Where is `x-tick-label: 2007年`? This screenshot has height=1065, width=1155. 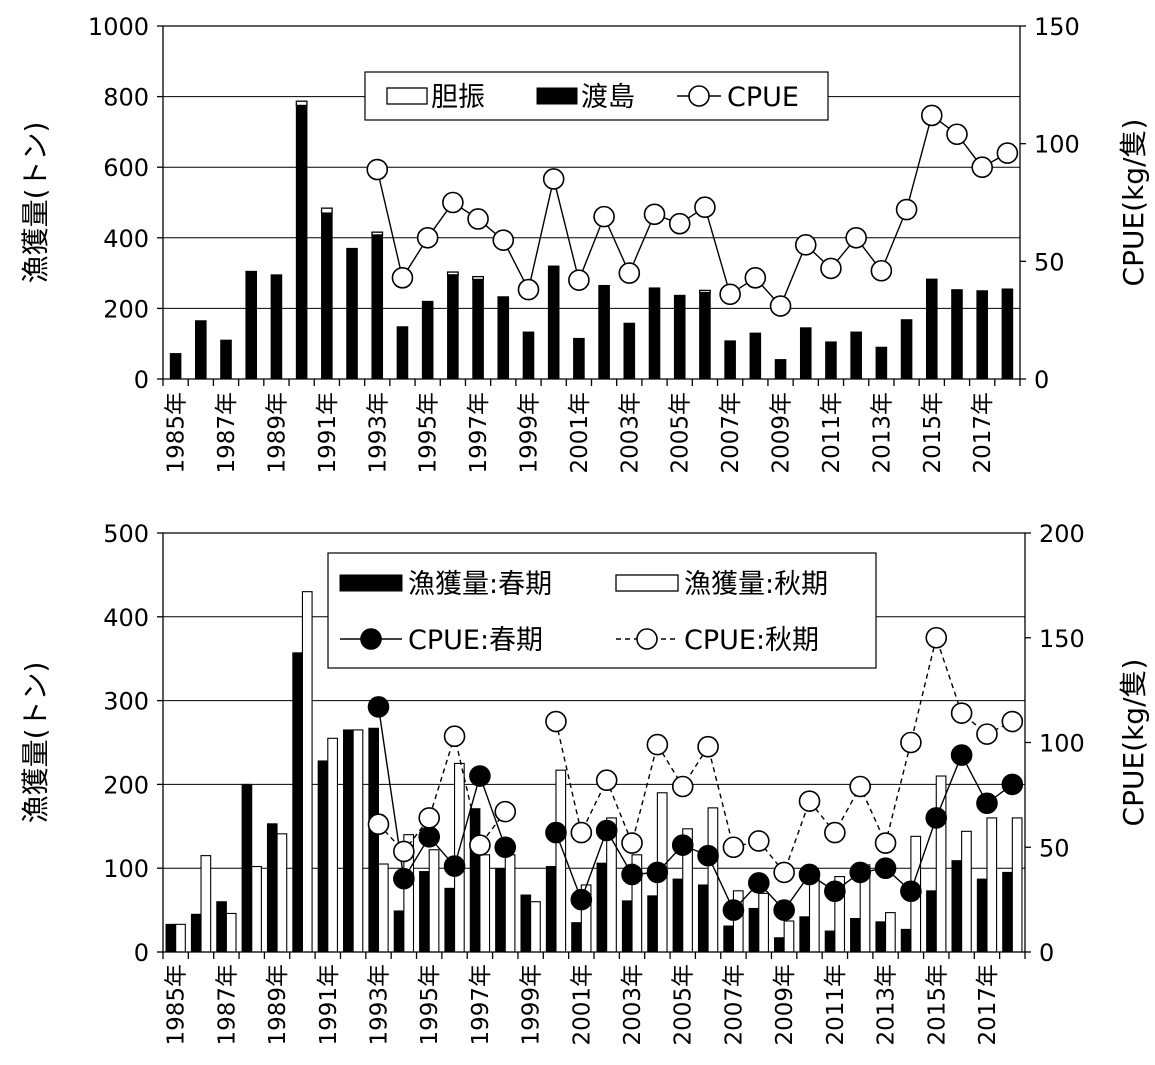 x-tick-label: 2007年 is located at coordinates (734, 1005).